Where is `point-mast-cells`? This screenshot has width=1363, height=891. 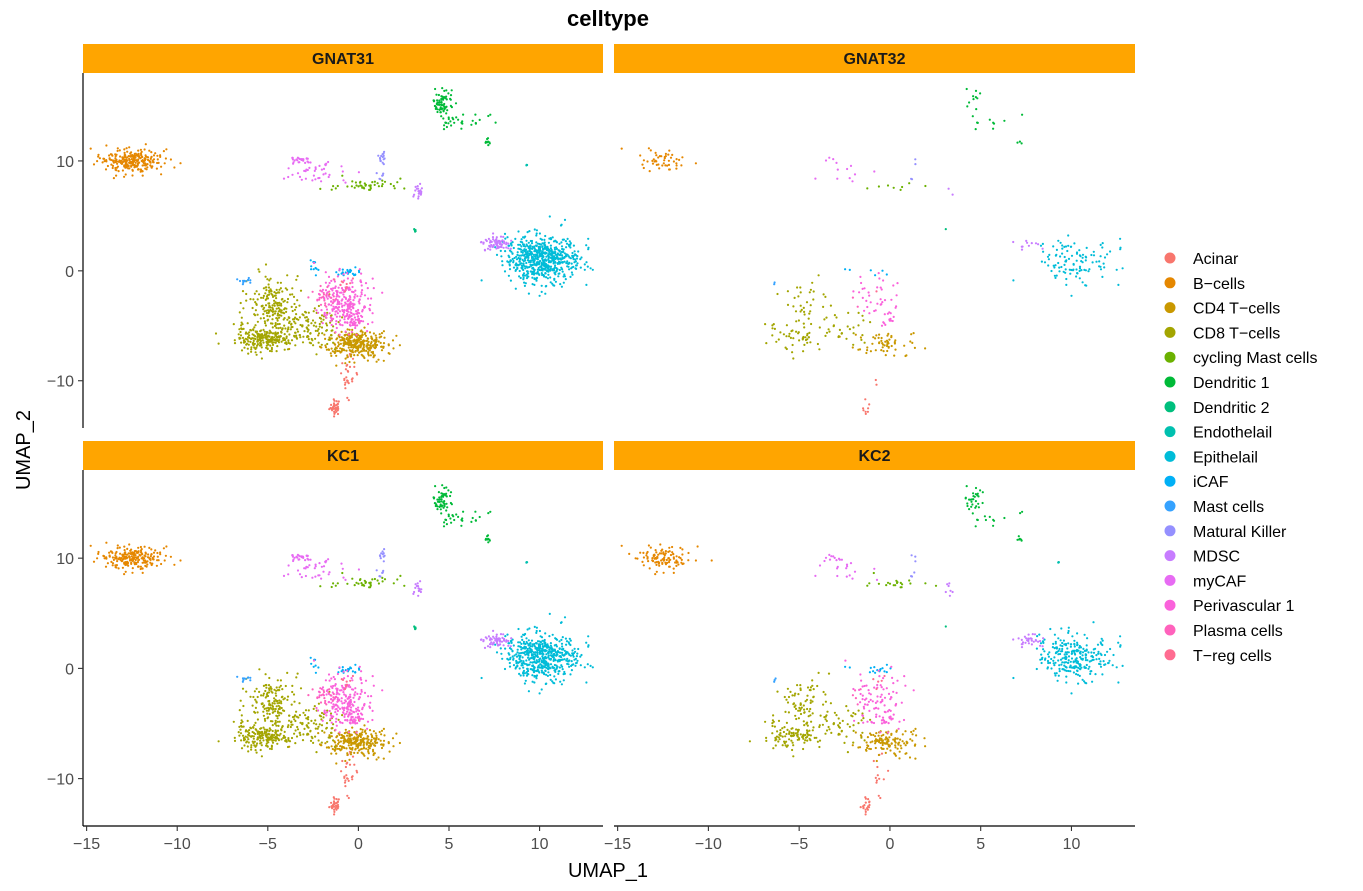 point-mast-cells is located at coordinates (244, 280).